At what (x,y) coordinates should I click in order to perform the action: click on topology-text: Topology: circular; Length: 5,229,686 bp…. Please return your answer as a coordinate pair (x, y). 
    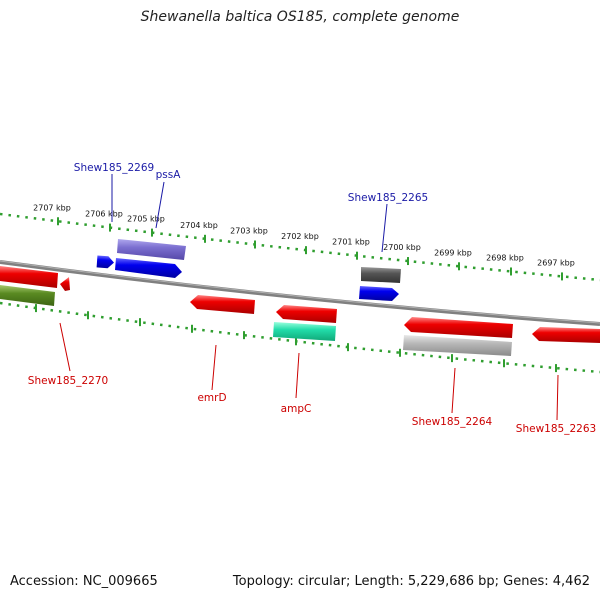
    Looking at the image, I should click on (411, 581).